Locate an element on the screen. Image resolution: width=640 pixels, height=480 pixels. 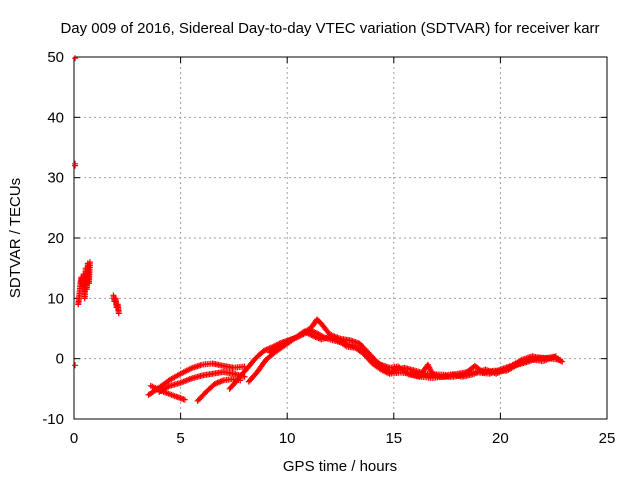
x-tick-label: 25 is located at coordinates (607, 438).